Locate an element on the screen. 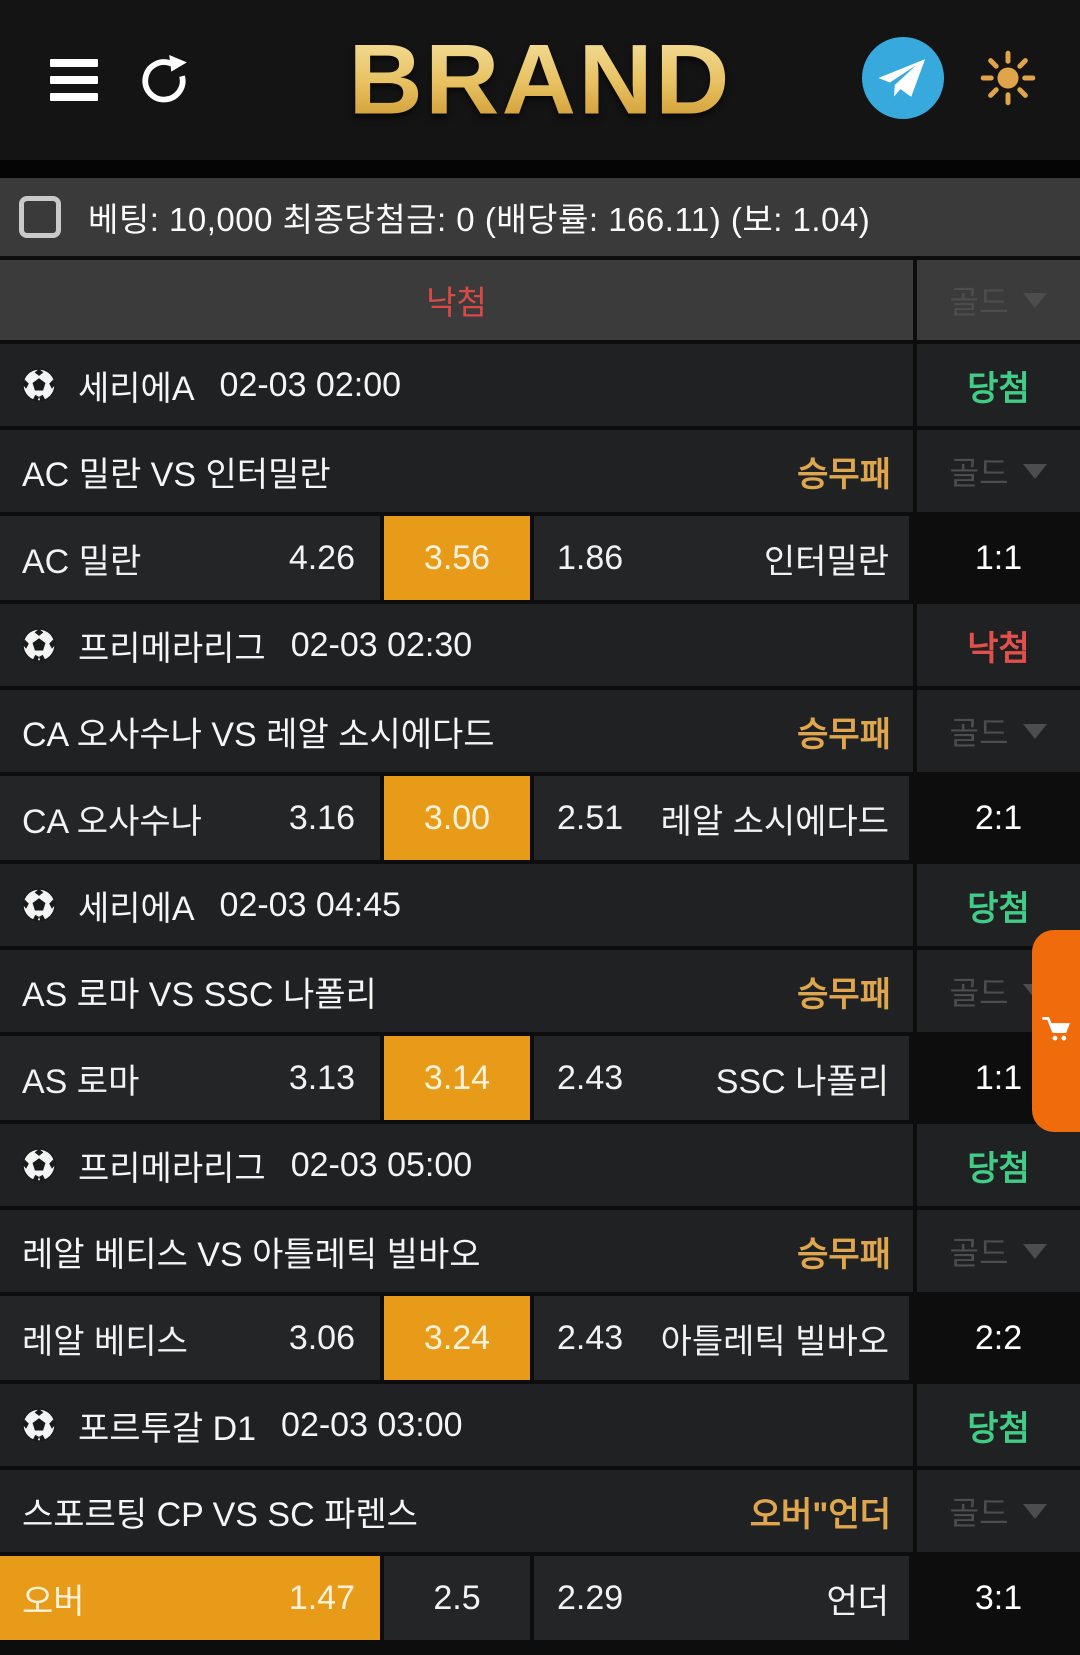 This screenshot has width=1080, height=1655. odds-cells: 오버 1.47 2.5 2.29 언더 is located at coordinates (458, 1598).